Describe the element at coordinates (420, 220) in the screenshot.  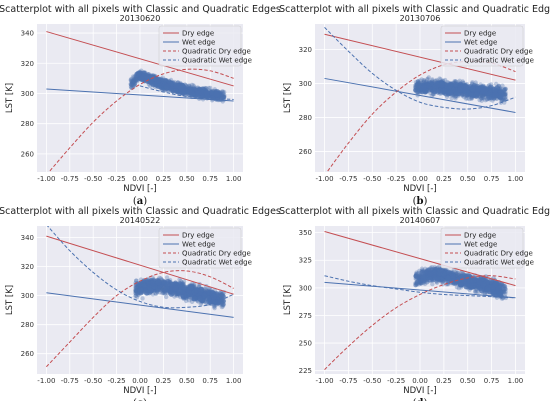
I see `chart-subtitle: 20140607` at that location.